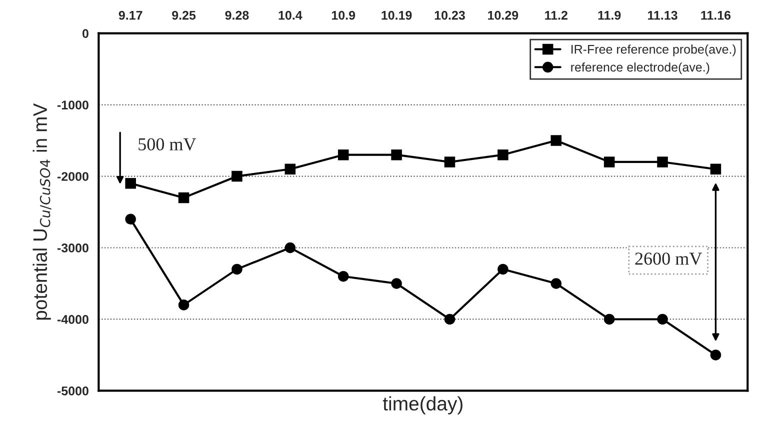 This screenshot has height=444, width=759. I want to click on y-tick-label: -2000, so click(72, 176).